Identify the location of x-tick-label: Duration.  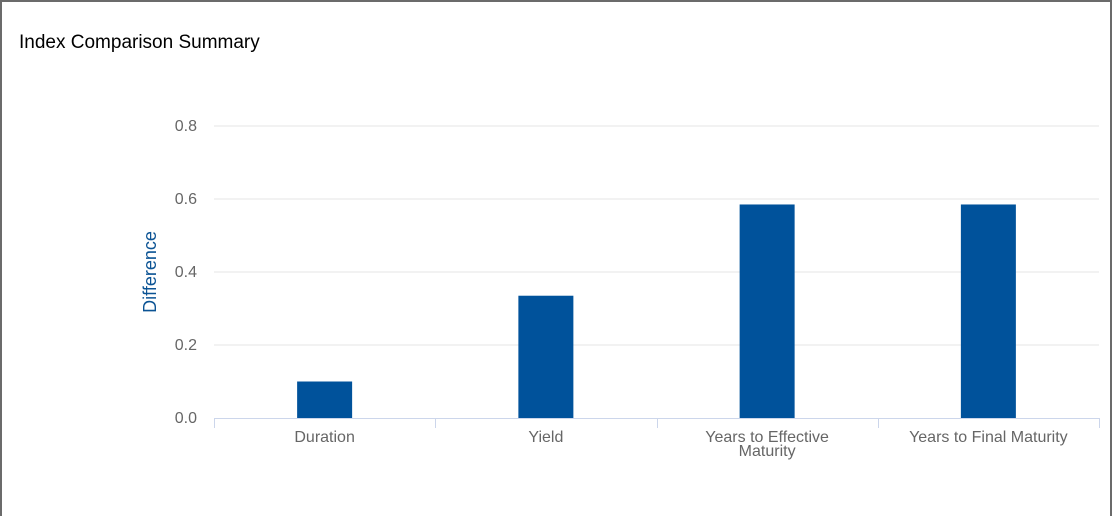
(324, 437).